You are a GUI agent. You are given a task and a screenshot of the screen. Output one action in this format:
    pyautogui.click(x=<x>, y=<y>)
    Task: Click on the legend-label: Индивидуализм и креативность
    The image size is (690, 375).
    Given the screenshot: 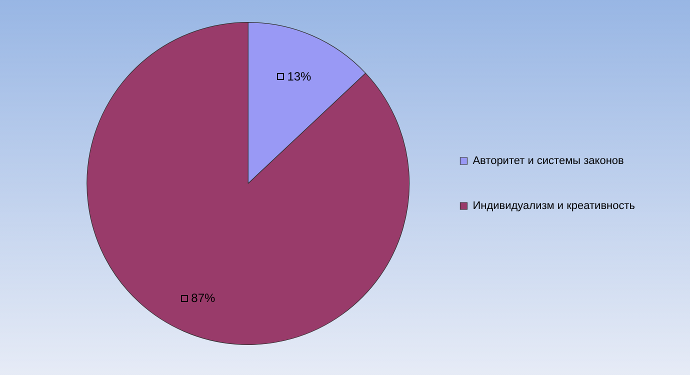 What is the action you would take?
    pyautogui.click(x=554, y=206)
    